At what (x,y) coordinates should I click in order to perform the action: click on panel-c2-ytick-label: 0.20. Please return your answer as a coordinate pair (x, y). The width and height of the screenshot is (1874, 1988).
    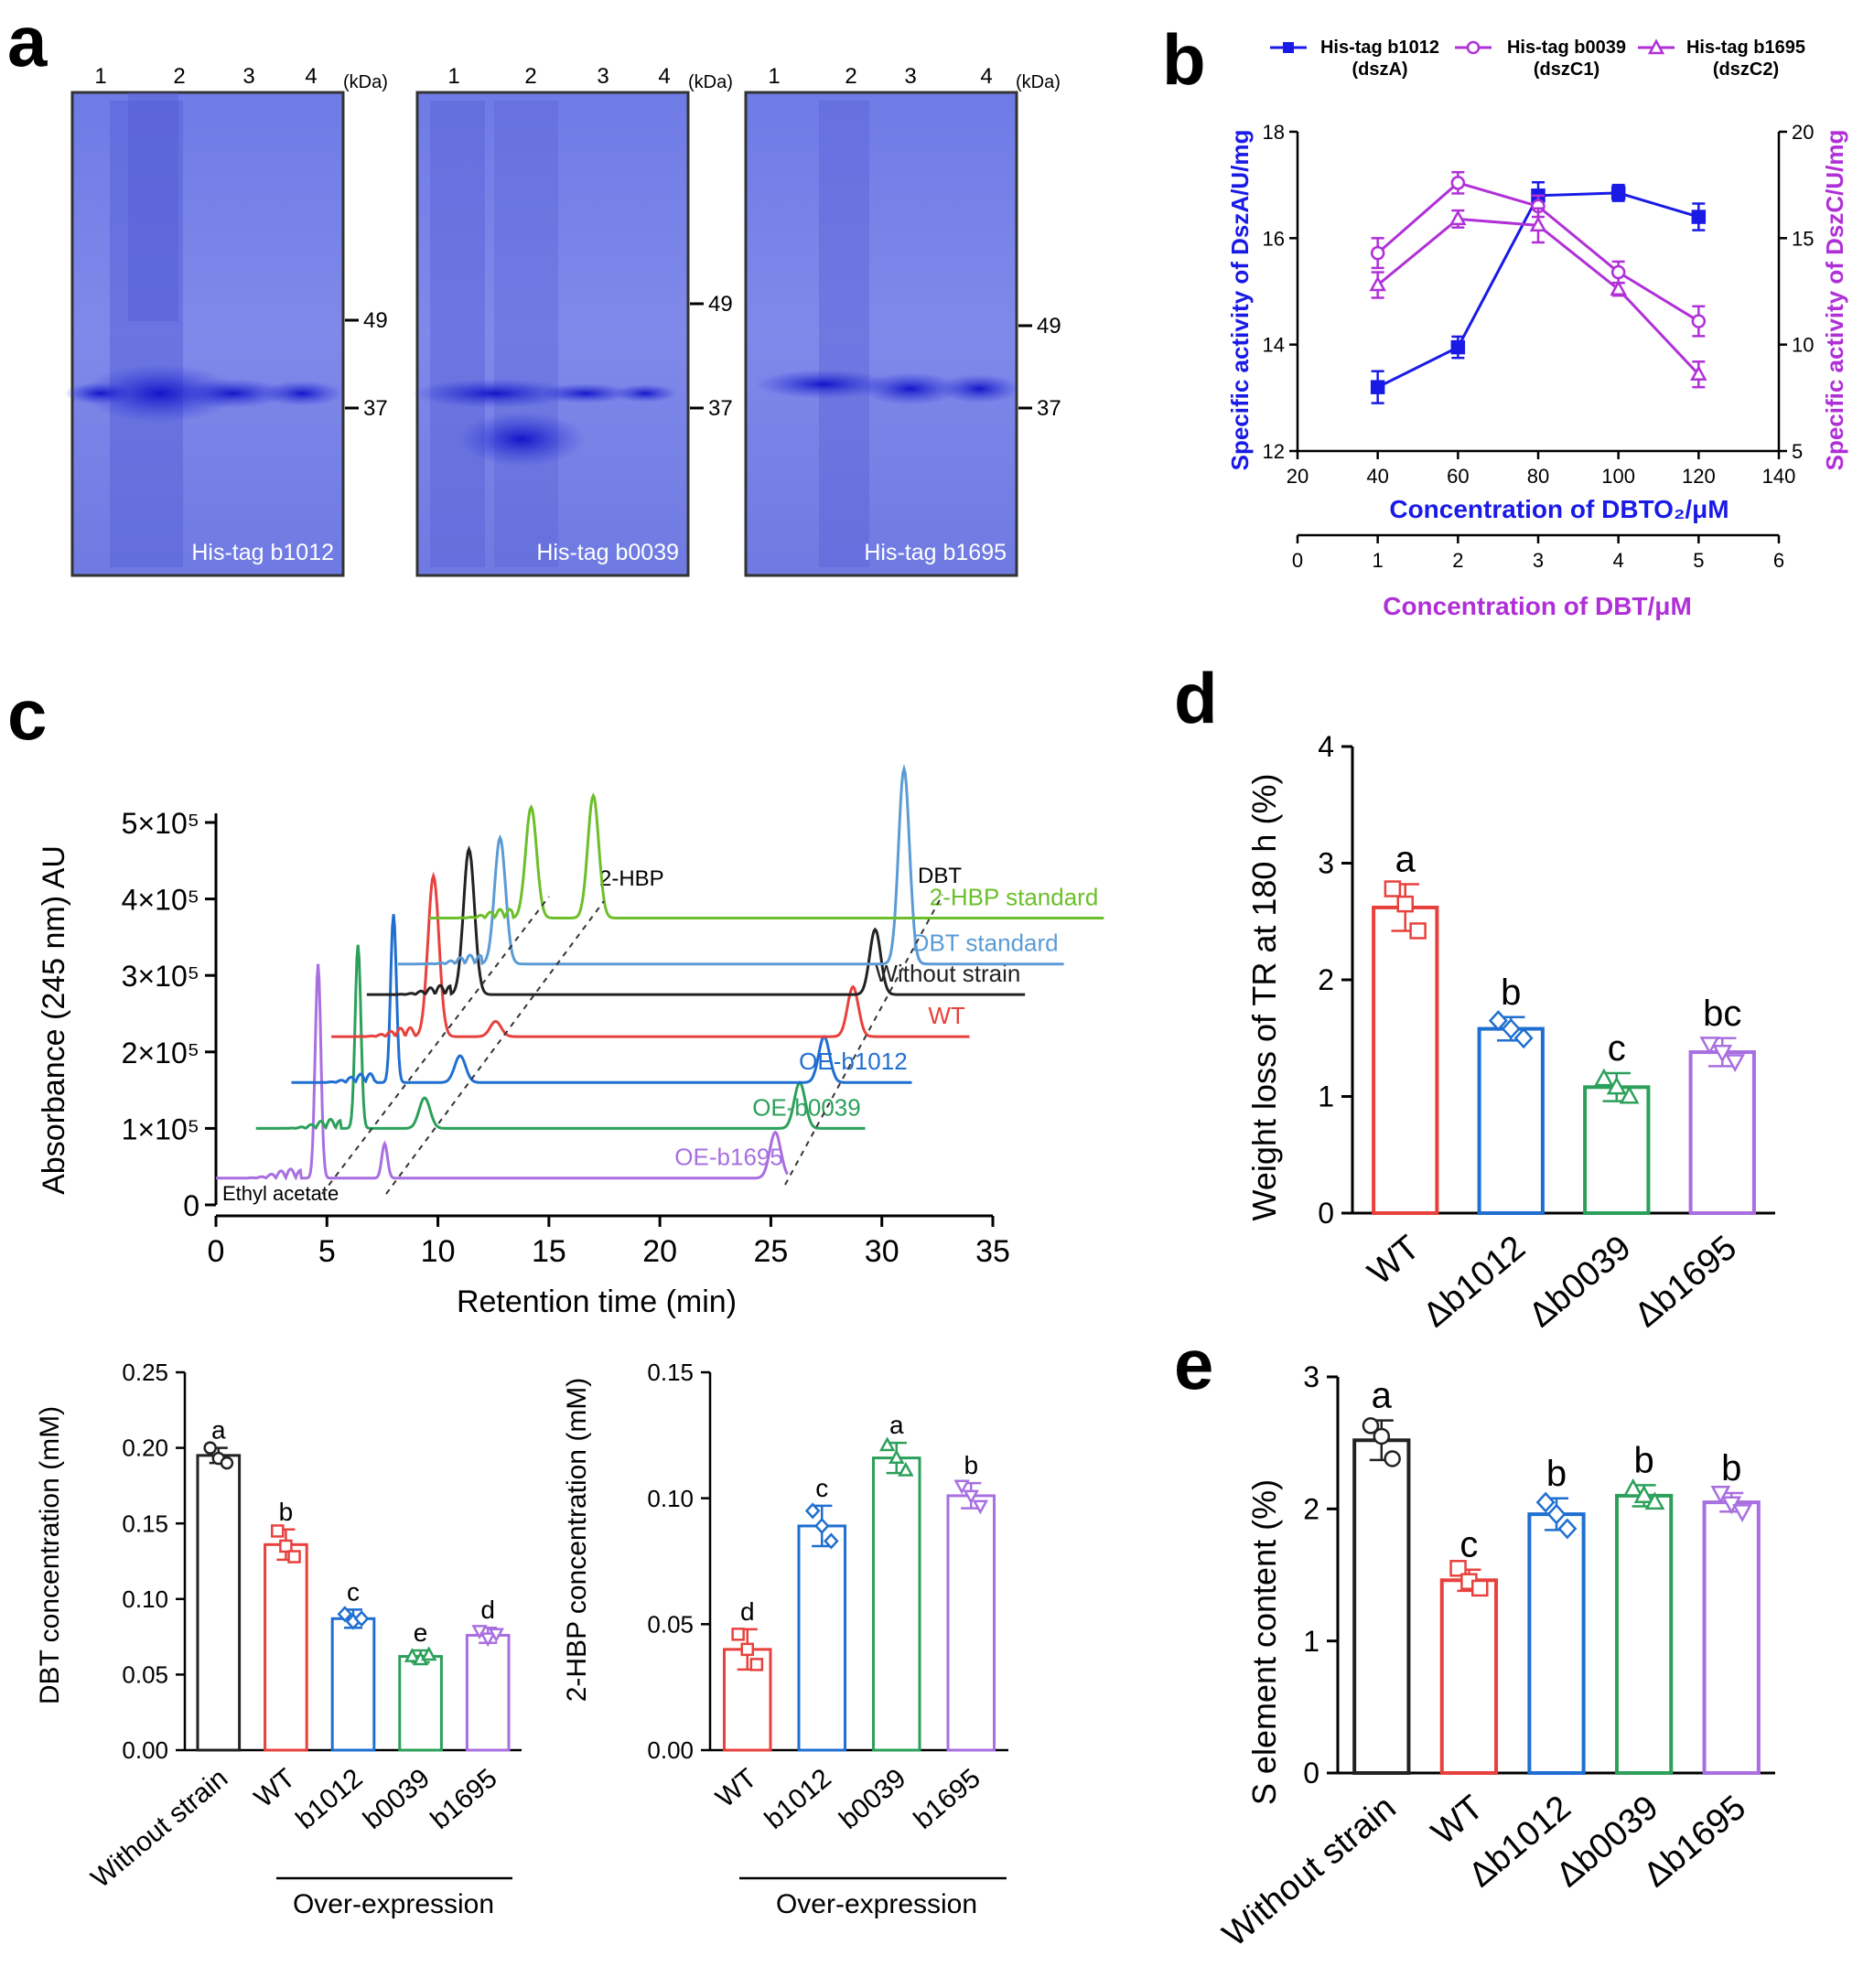
    Looking at the image, I should click on (145, 1449).